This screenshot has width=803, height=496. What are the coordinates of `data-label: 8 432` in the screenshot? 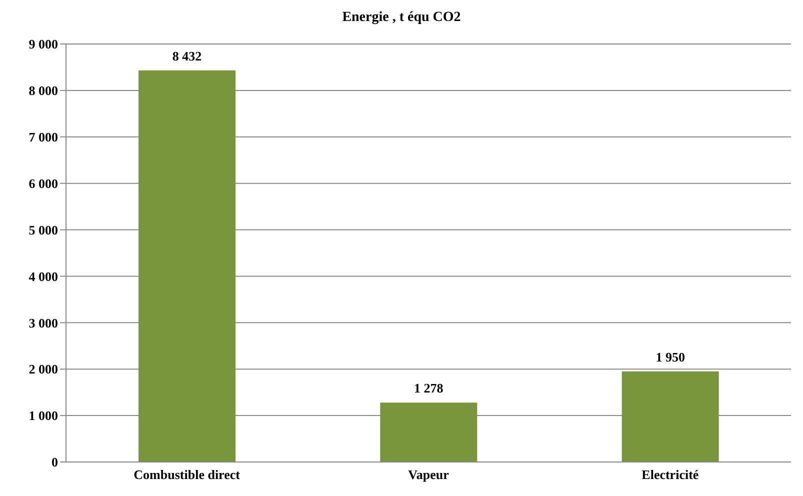 It's located at (187, 56).